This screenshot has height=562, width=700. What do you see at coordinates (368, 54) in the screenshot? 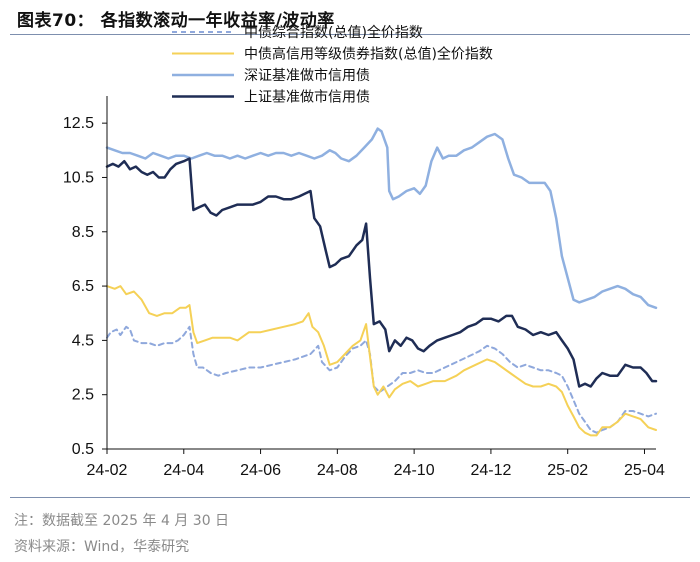
I see `legend-label-2: 中债高信用等级债券指数(总值)全价指数` at bounding box center [368, 54].